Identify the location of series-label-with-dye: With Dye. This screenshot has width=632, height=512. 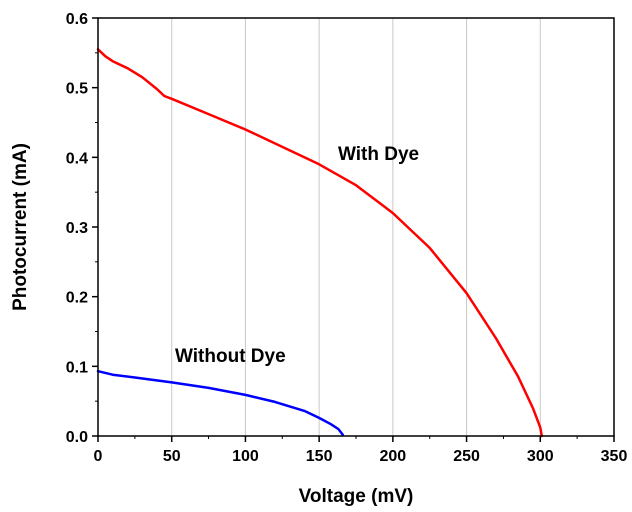
(378, 154).